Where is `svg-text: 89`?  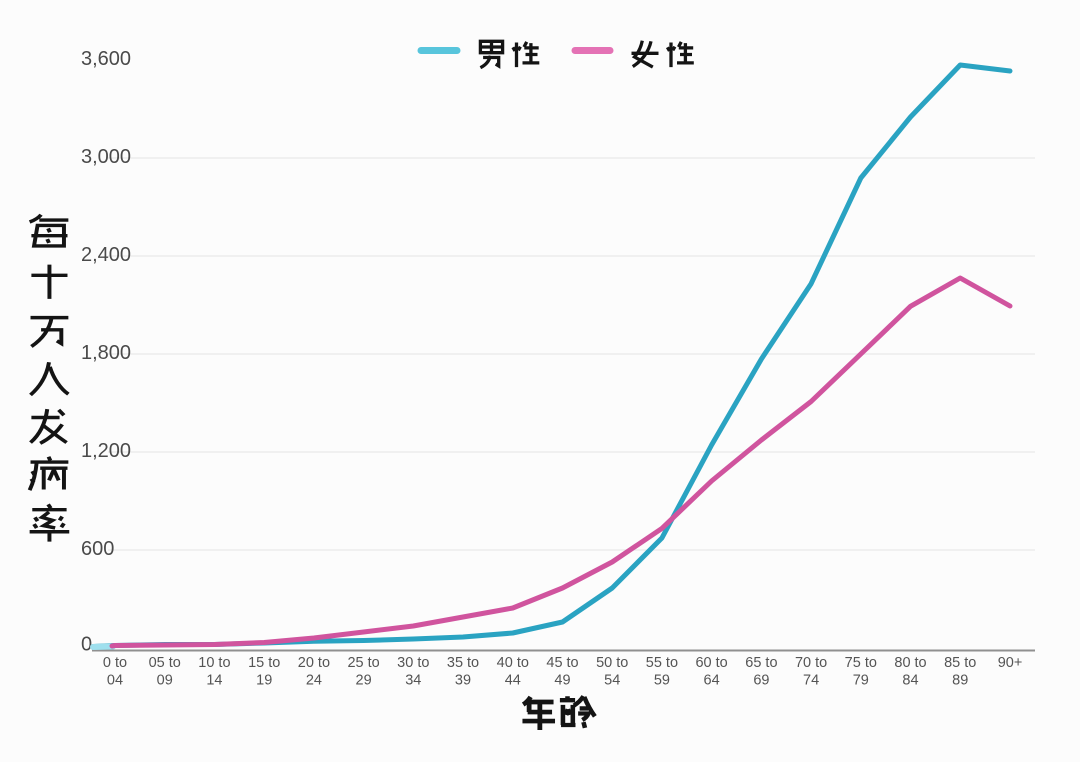
svg-text: 89 is located at coordinates (960, 681).